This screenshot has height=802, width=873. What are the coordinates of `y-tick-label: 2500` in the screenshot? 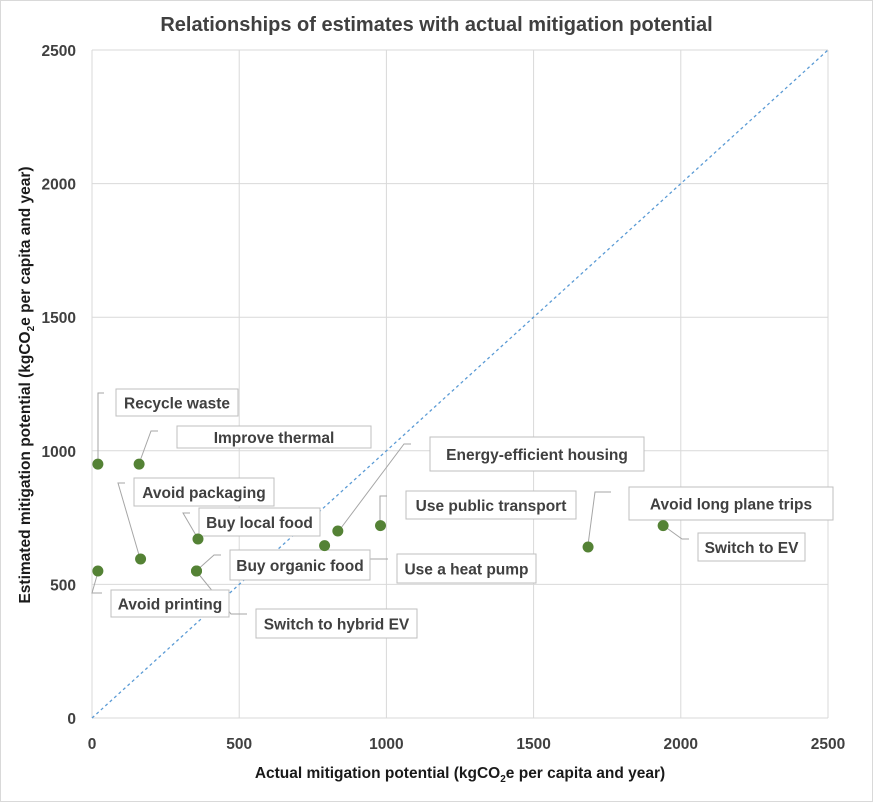 It's located at (59, 51).